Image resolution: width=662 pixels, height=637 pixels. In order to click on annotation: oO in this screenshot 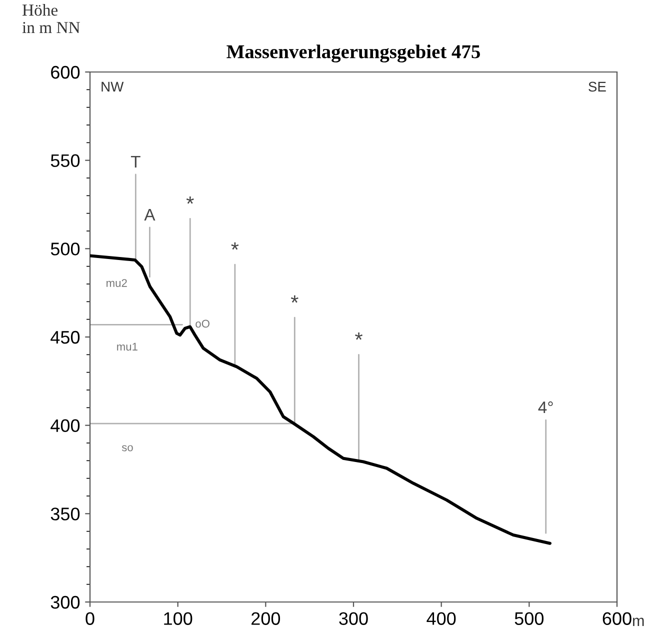, I will do `click(203, 324)`.